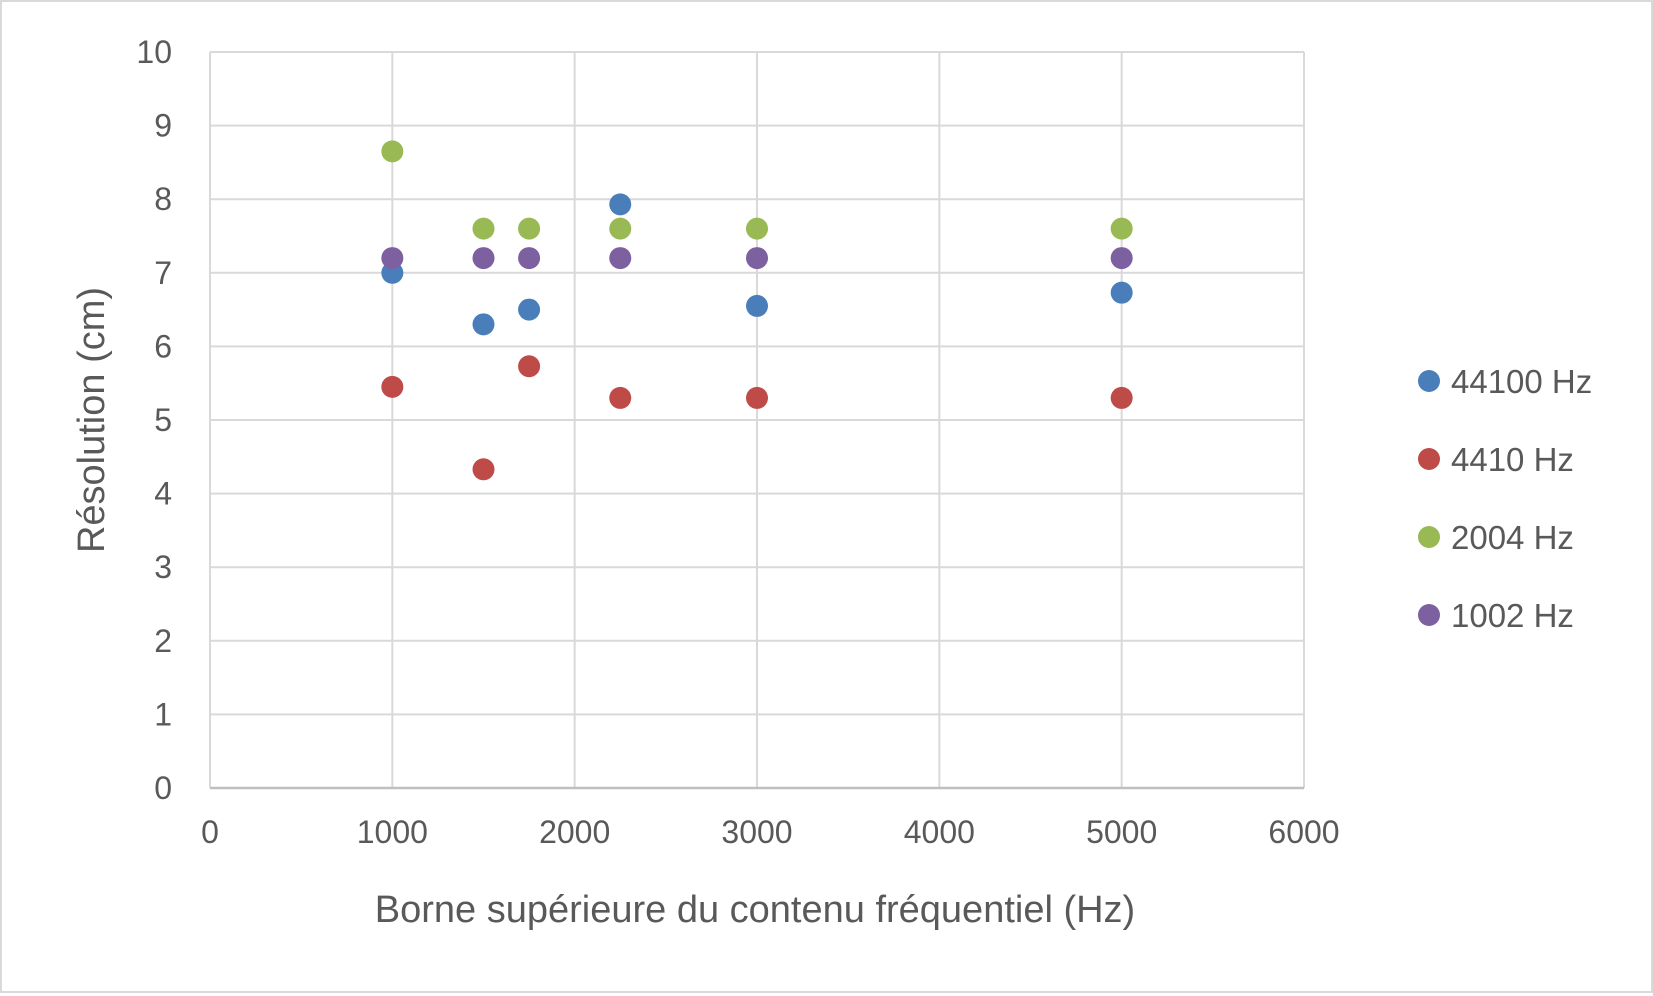 The height and width of the screenshot is (996, 1653). I want to click on x-tick-label: 5000, so click(1121, 832).